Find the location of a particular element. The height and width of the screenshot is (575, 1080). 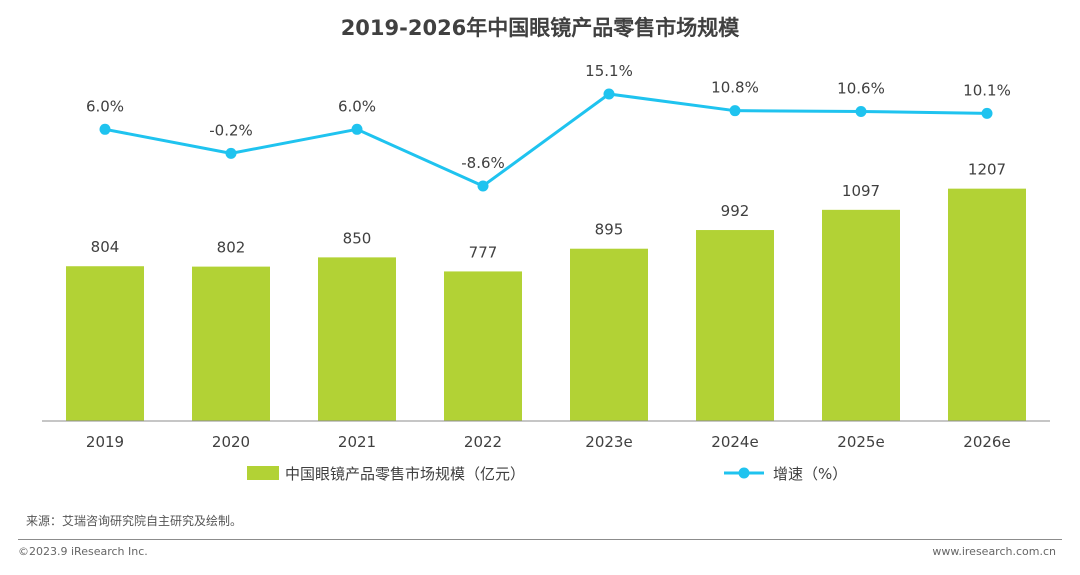

rate-point-2021 is located at coordinates (357, 129).